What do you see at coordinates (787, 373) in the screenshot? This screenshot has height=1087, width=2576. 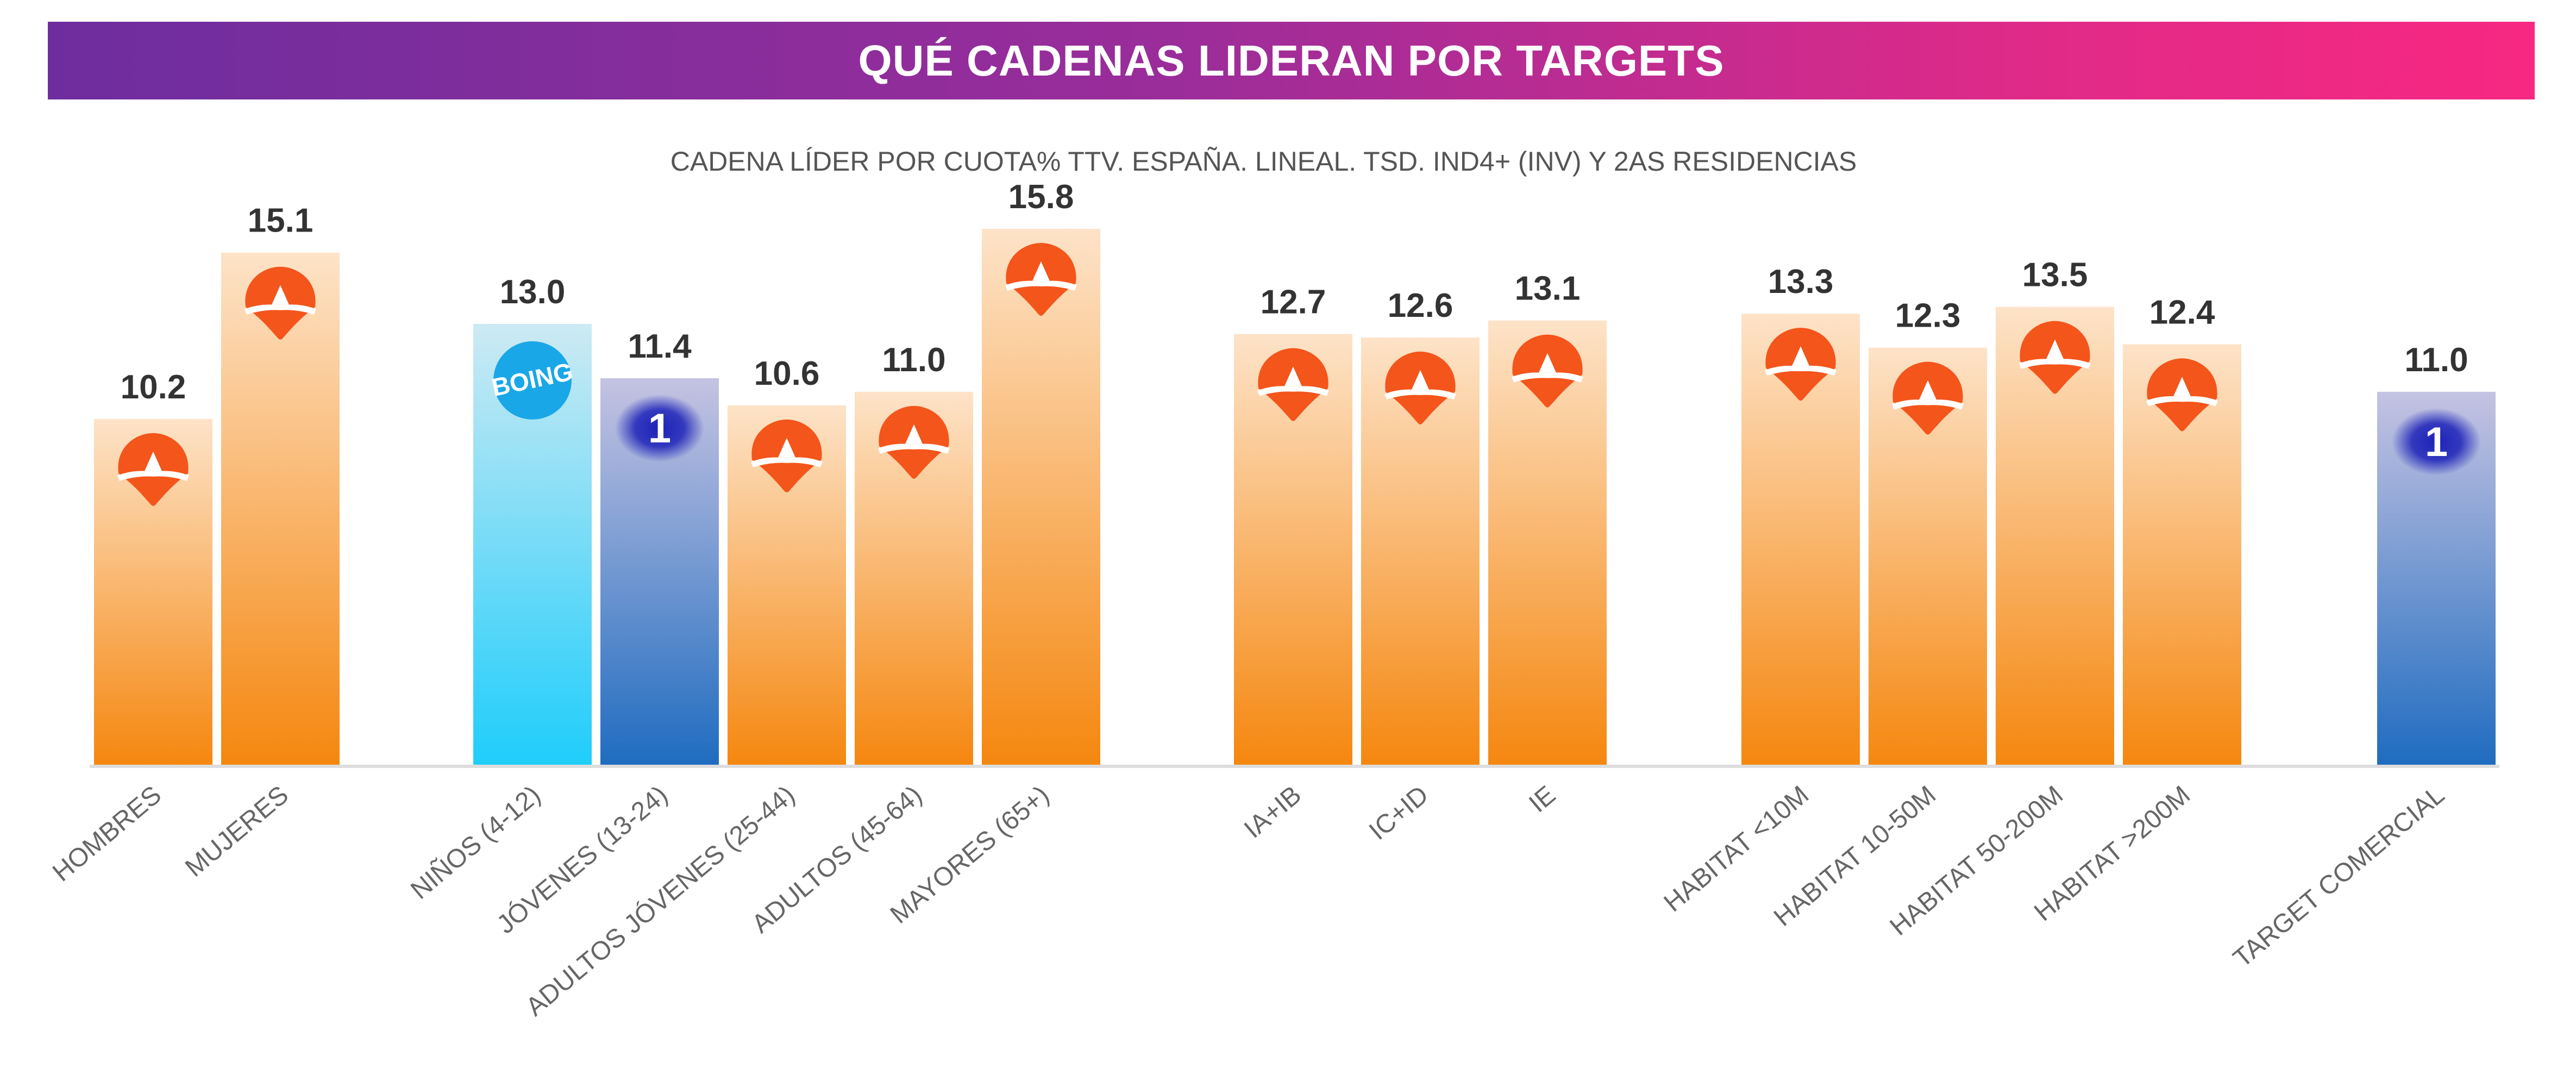 I see `value-label: 10.6` at bounding box center [787, 373].